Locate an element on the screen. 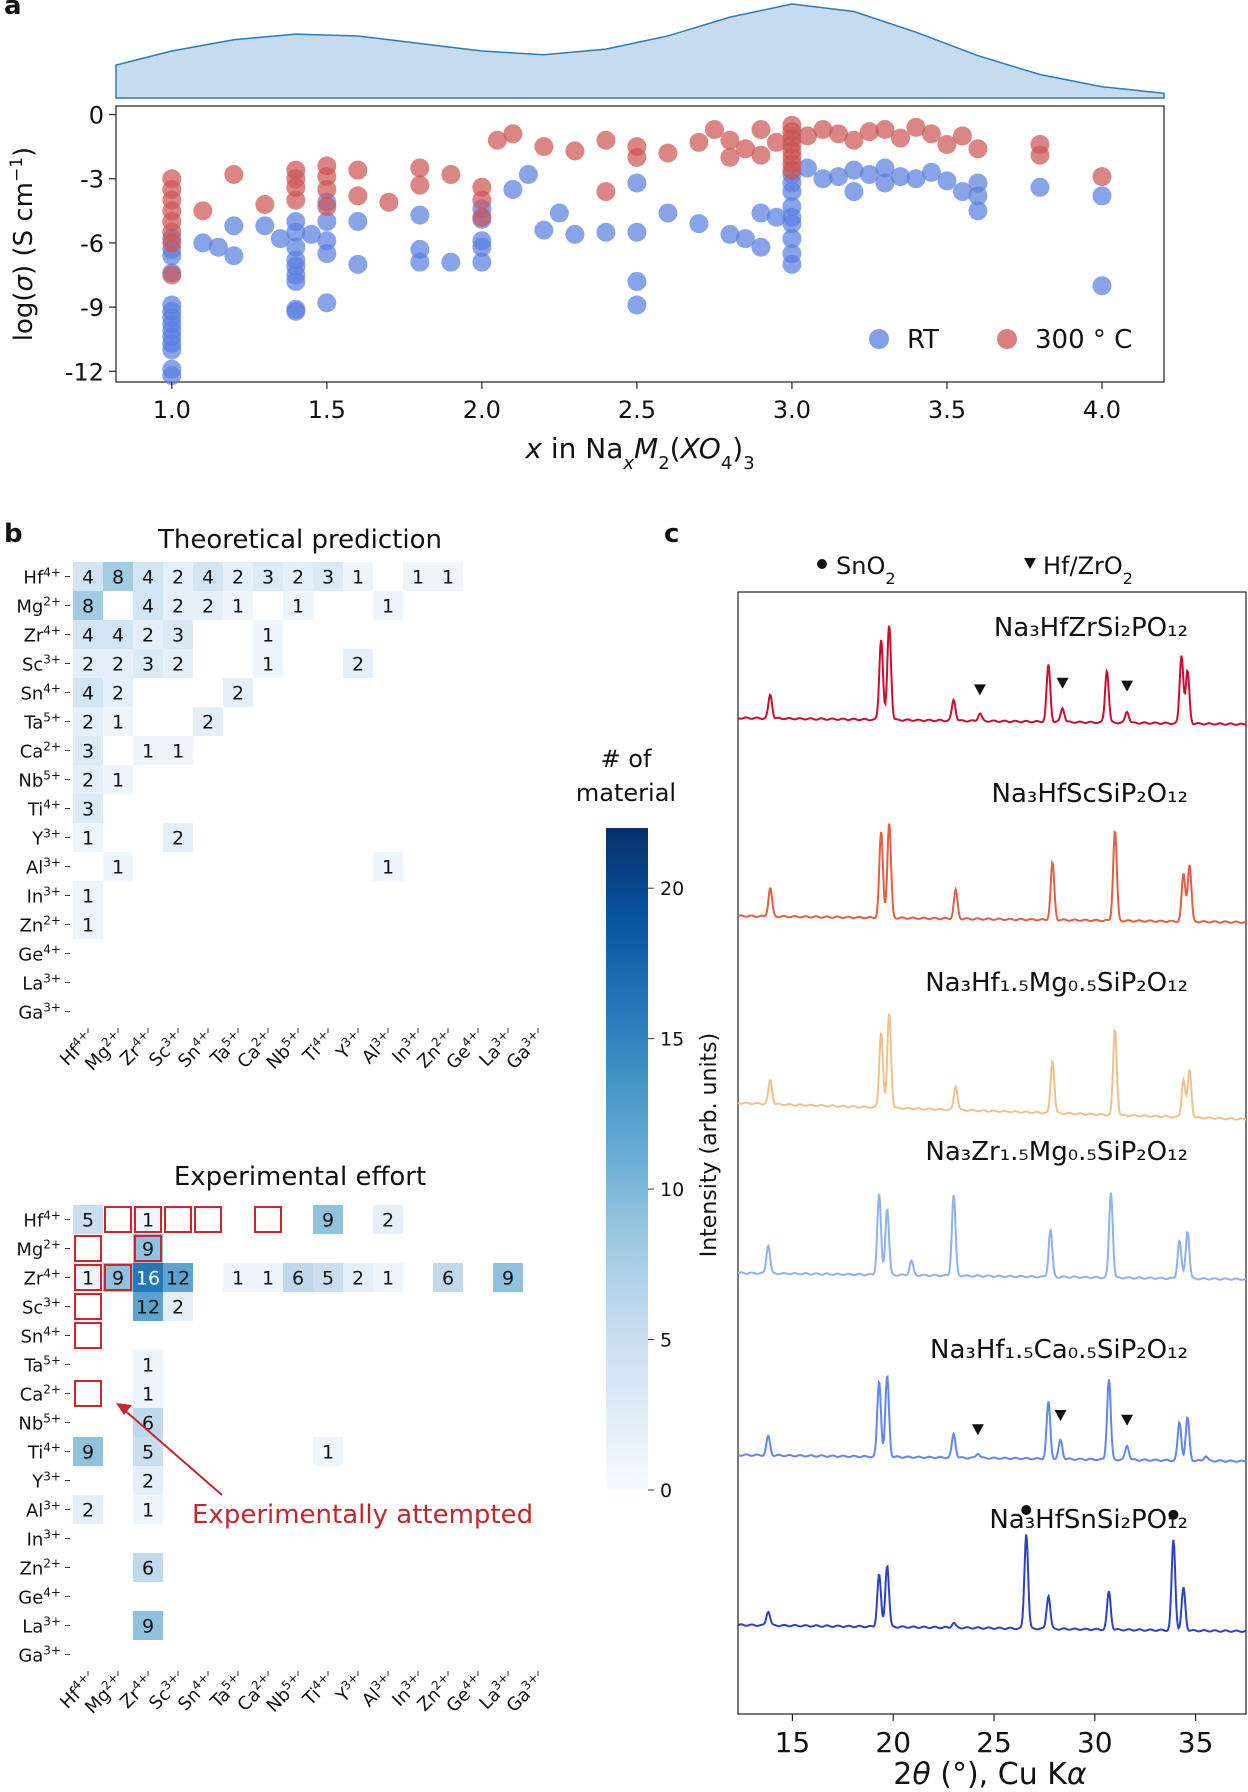 The width and height of the screenshot is (1248, 1792). legend-300c-marker is located at coordinates (1007, 339).